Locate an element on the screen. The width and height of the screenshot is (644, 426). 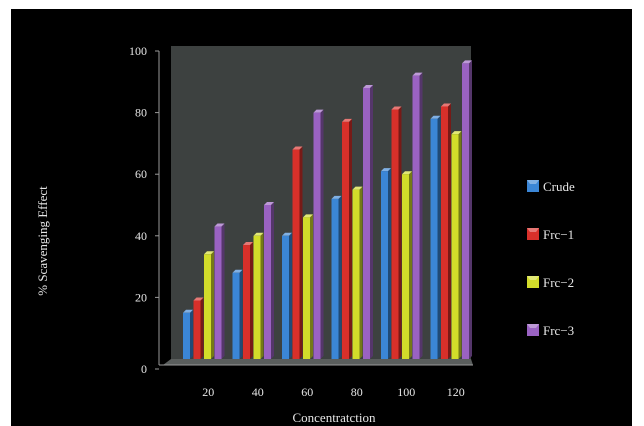
legend-item: Frc−1 is located at coordinates (550, 234).